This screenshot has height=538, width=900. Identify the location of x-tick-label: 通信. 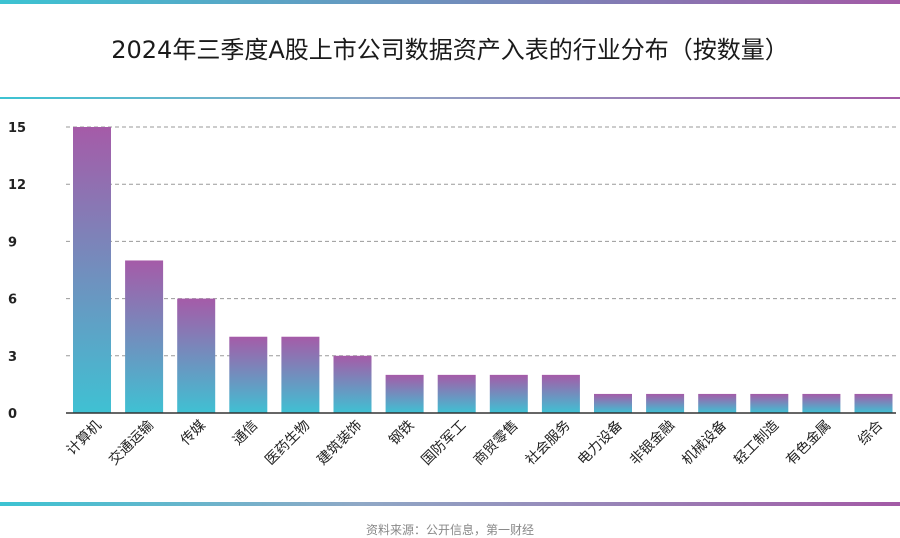
(245, 433).